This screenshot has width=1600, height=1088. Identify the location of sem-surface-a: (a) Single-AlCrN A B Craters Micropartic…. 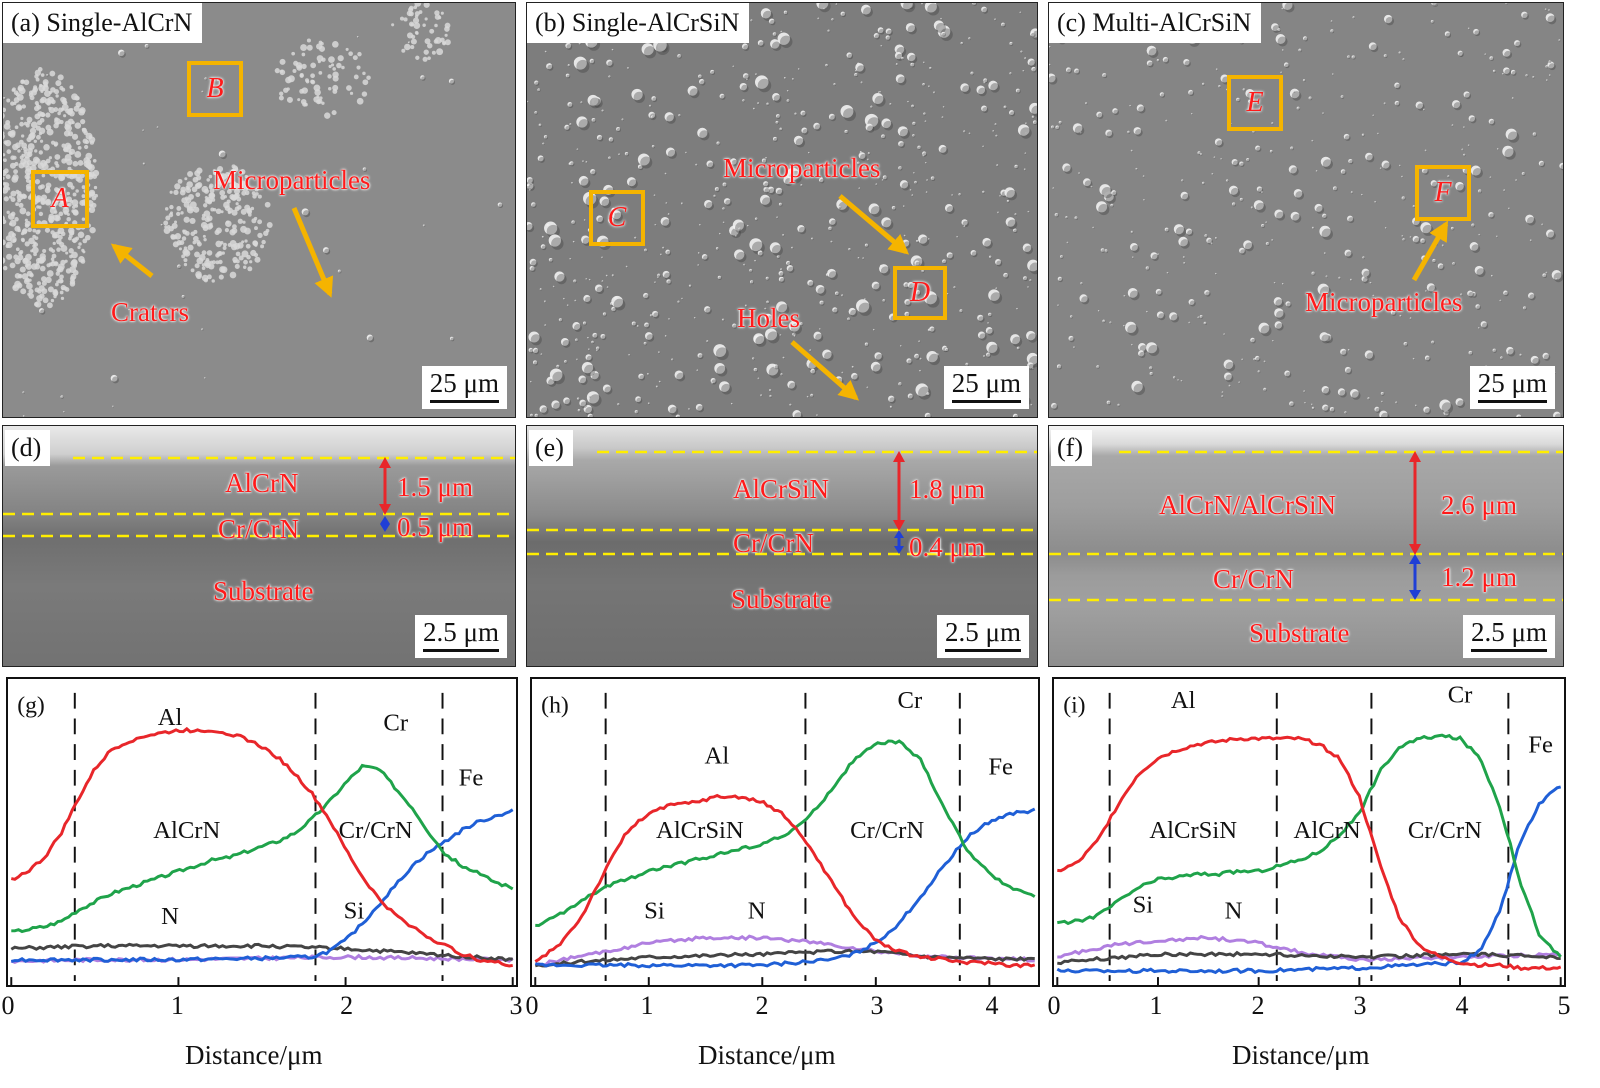
(259, 210).